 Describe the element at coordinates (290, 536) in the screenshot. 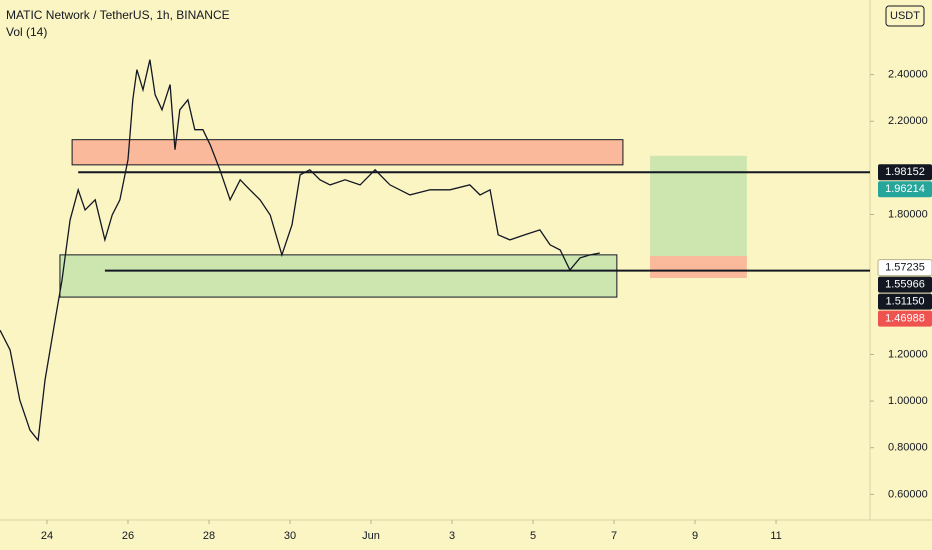

I see `x-tick-label: 30` at that location.